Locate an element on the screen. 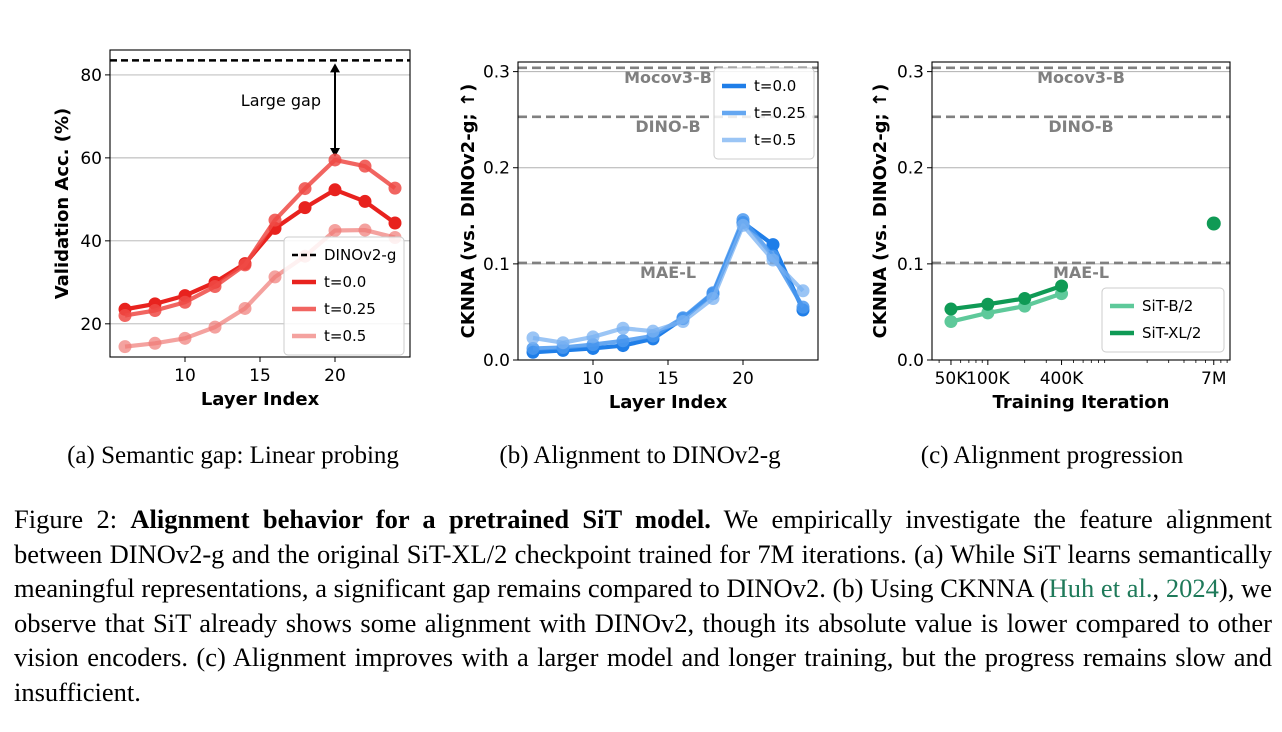 This screenshot has width=1282, height=732. legend-label: SiT-B/2 is located at coordinates (1167, 306).